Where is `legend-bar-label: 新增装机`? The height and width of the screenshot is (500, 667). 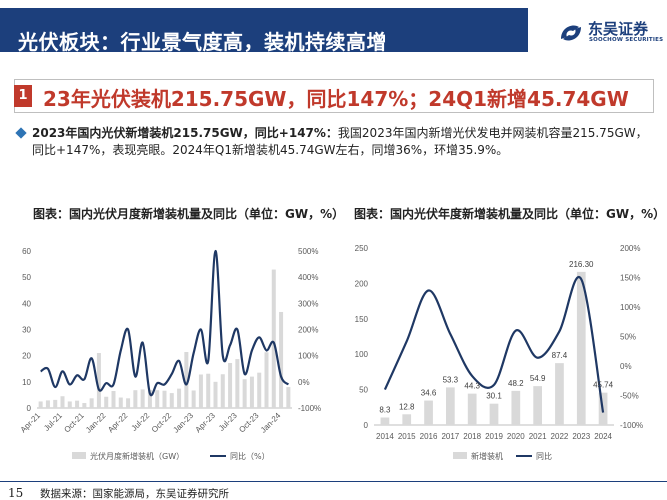 legend-bar-label: 新增装机 is located at coordinates (487, 456).